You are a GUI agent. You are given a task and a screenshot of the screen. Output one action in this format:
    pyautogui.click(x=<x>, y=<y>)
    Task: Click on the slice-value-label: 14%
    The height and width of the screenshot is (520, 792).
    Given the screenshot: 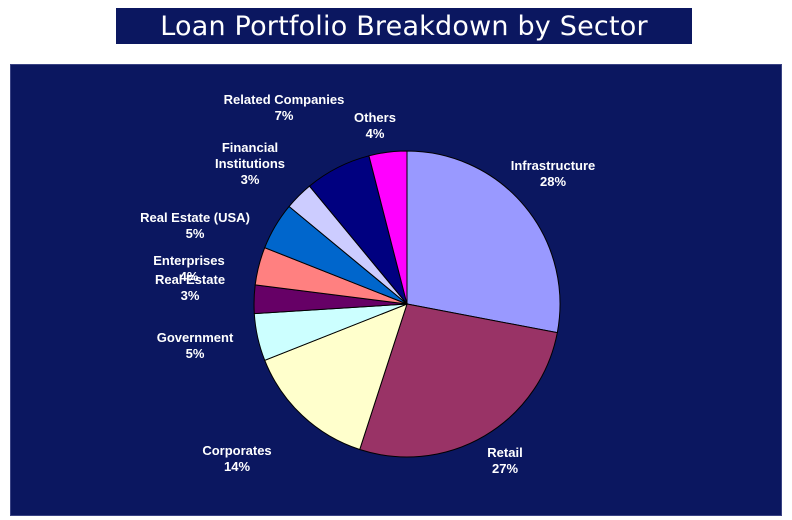 What is the action you would take?
    pyautogui.click(x=237, y=466)
    